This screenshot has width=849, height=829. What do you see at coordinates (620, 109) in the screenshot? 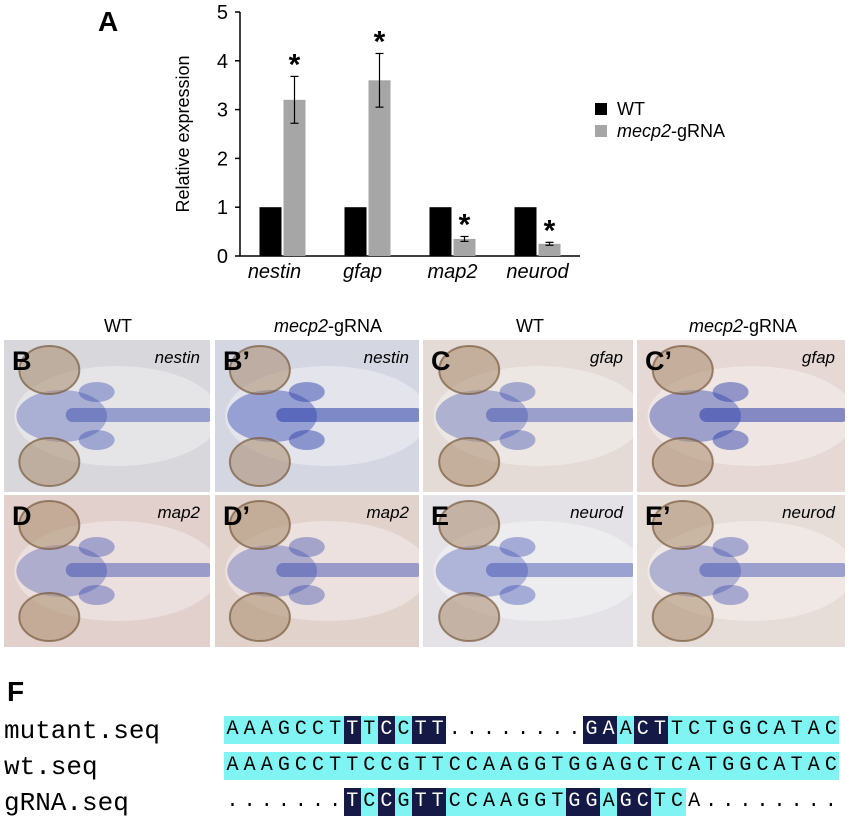
I see `legend-item-wt: WT` at bounding box center [620, 109].